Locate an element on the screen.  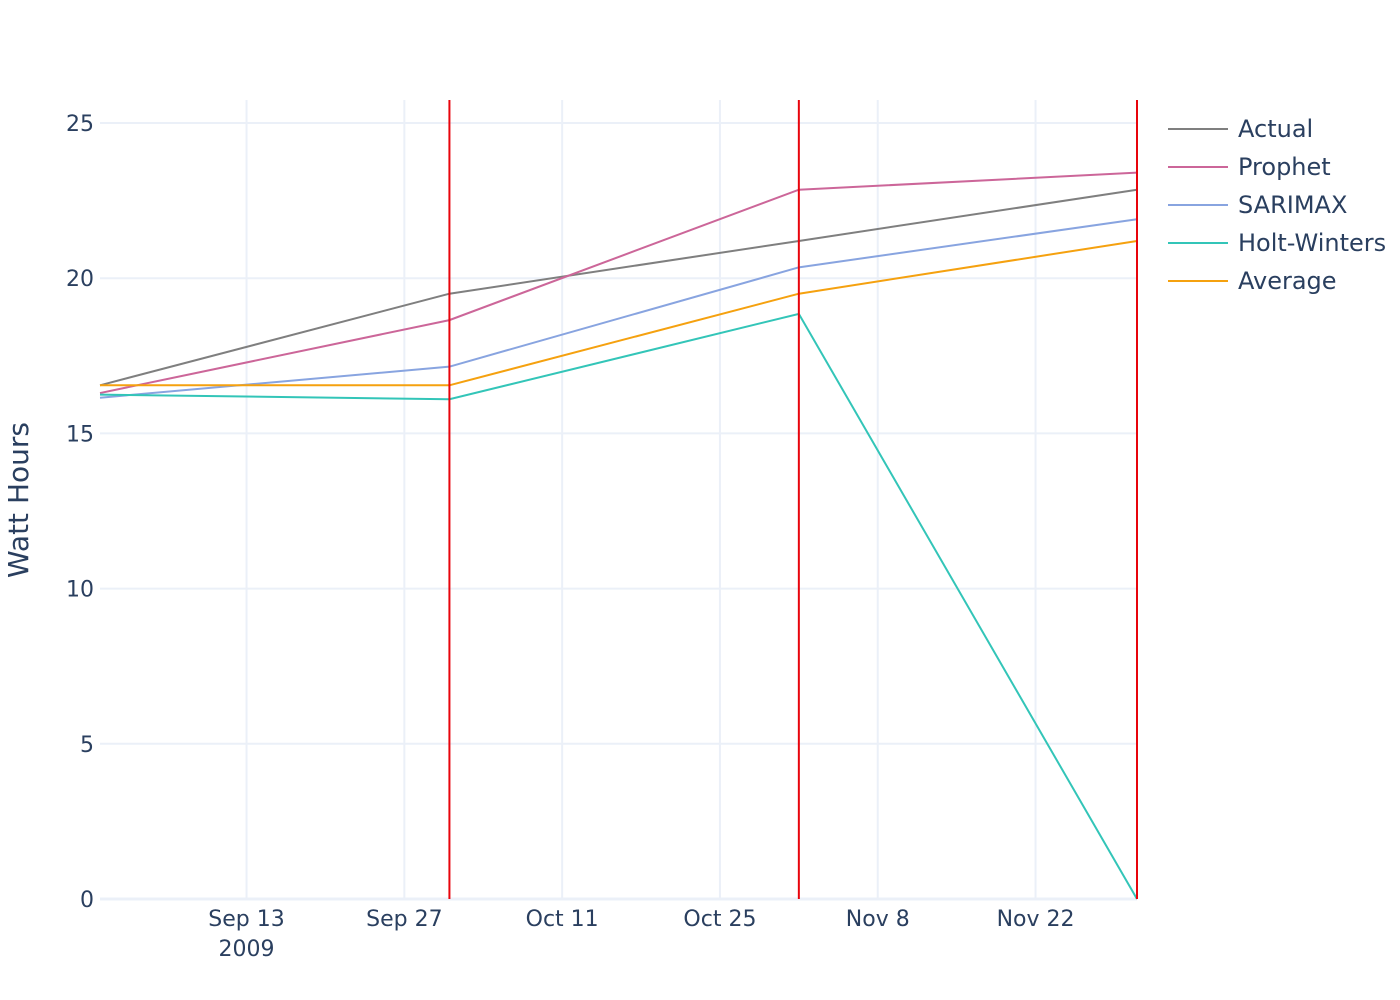
legend-item: Holt-Winters is located at coordinates (1277, 243).